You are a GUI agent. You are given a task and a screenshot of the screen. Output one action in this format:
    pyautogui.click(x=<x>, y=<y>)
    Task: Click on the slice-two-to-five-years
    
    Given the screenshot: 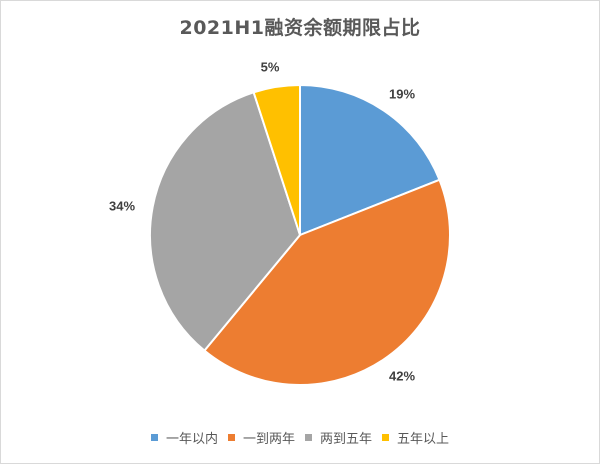 What is the action you would take?
    pyautogui.click(x=225, y=221)
    